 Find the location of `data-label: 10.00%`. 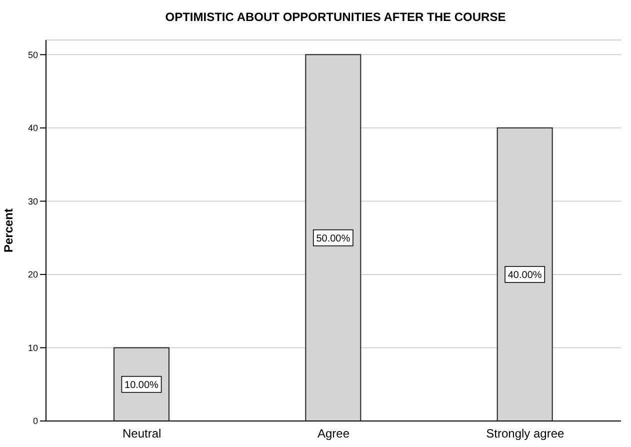

data-label: 10.00% is located at coordinates (141, 385).